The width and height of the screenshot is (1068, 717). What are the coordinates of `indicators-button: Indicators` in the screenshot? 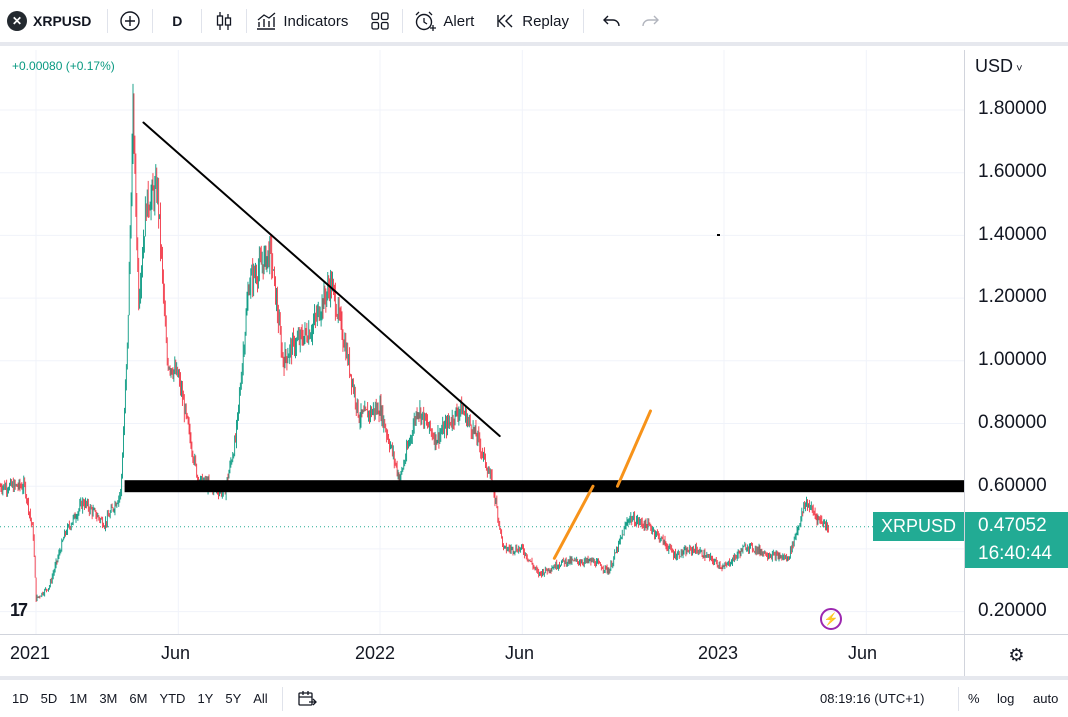 It's located at (301, 22).